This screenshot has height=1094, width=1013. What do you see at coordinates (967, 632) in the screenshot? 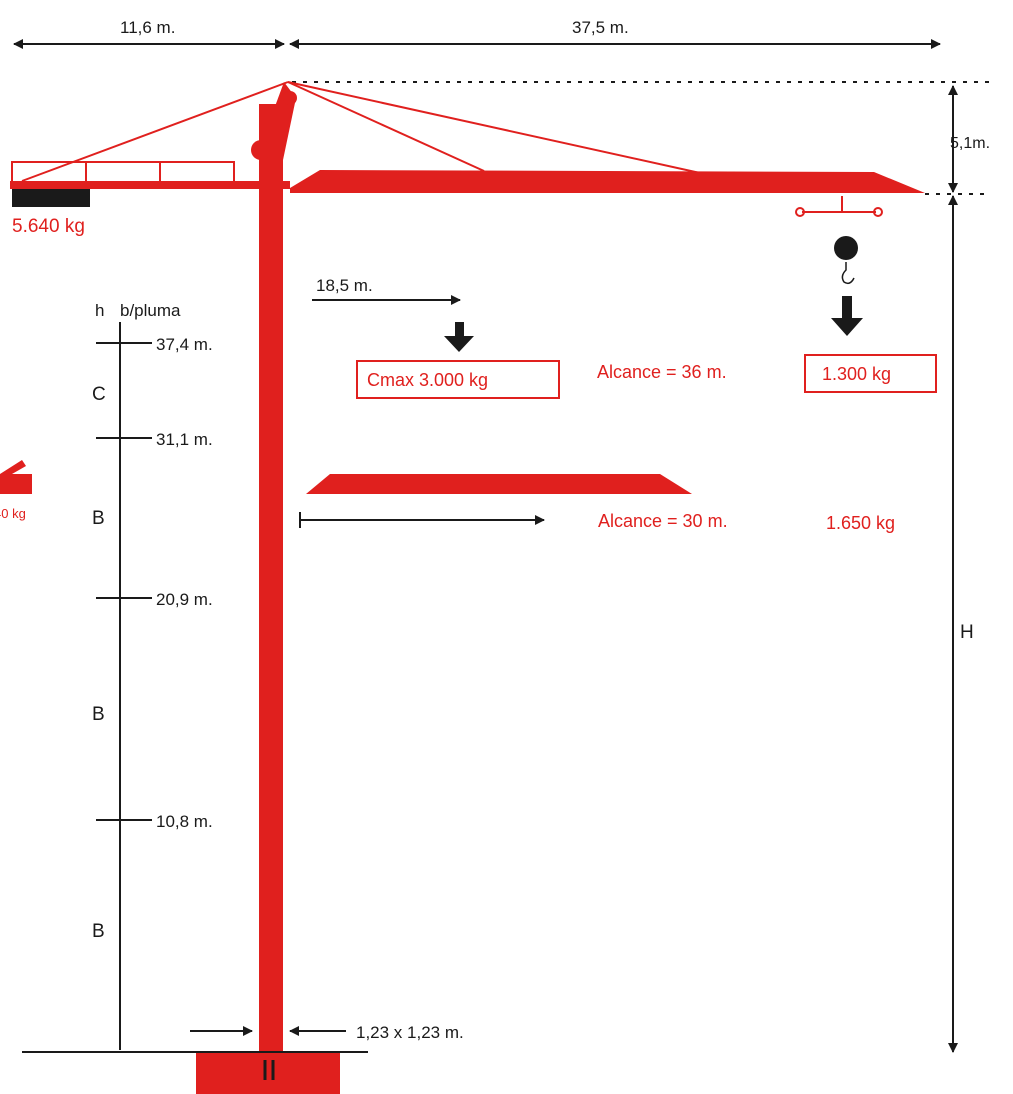
I see `total-height-symbol: H` at bounding box center [967, 632].